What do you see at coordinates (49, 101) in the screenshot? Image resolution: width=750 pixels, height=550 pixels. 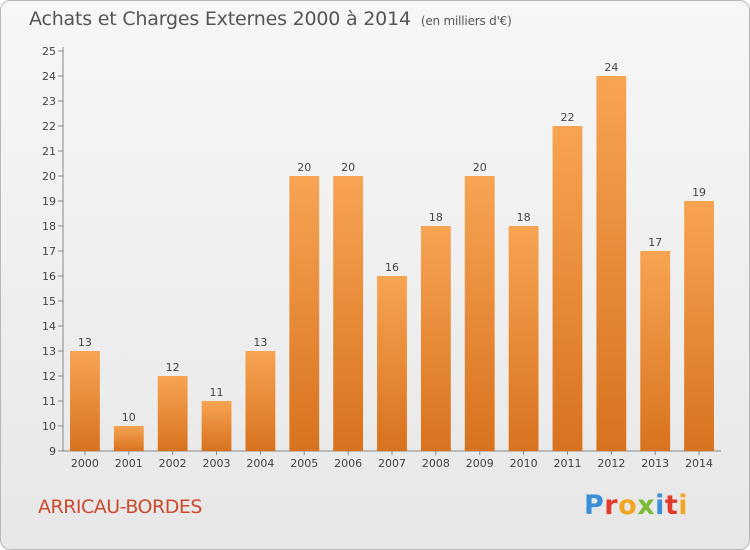 I see `y-tick-label: 23` at bounding box center [49, 101].